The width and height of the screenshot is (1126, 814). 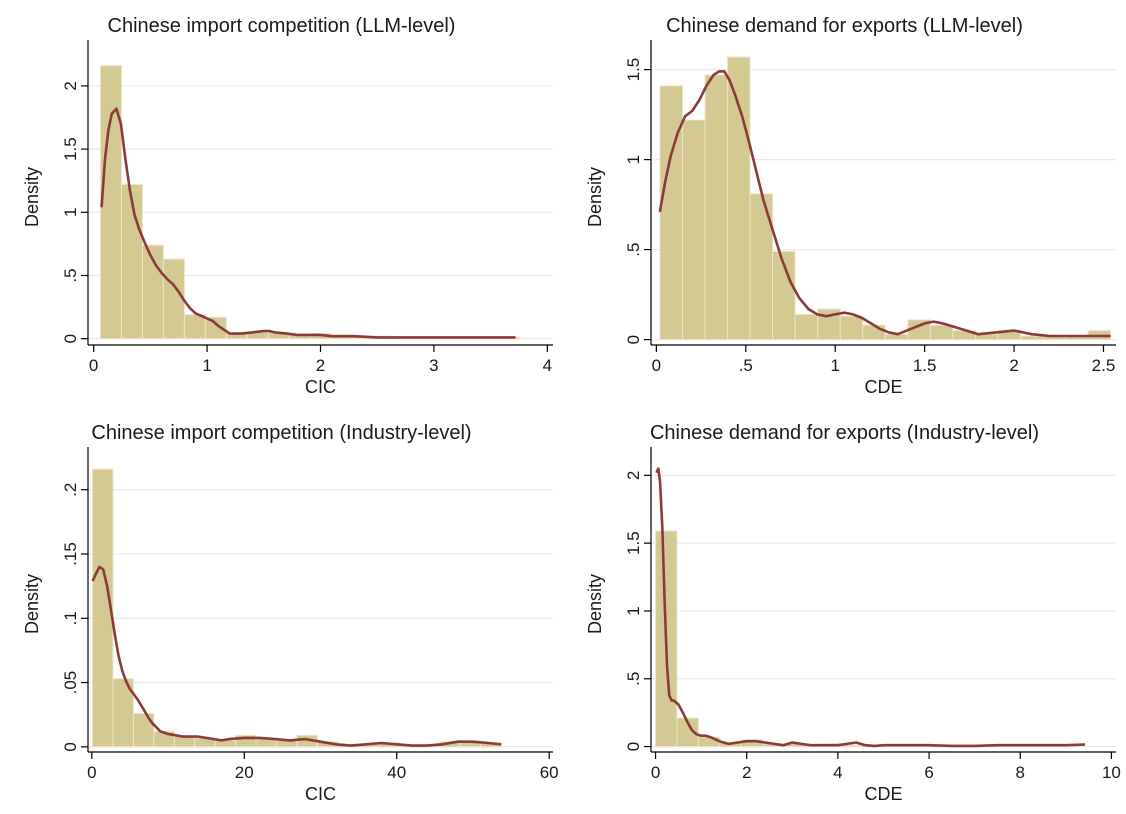 What do you see at coordinates (925, 365) in the screenshot?
I see `x-tick-label: 1.5` at bounding box center [925, 365].